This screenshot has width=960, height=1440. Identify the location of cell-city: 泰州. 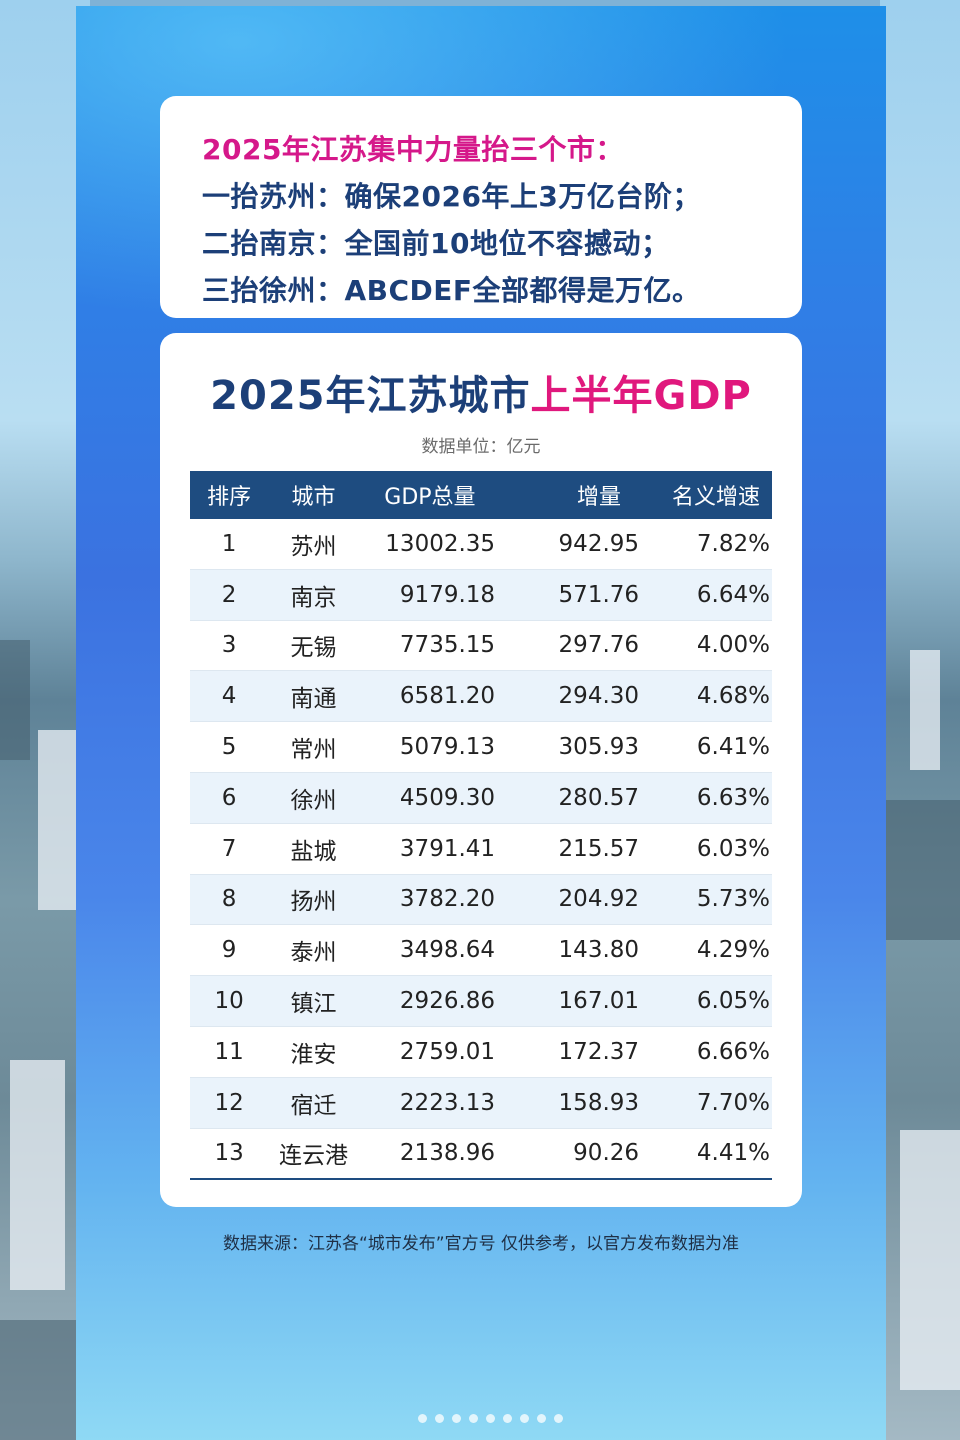
(313, 953).